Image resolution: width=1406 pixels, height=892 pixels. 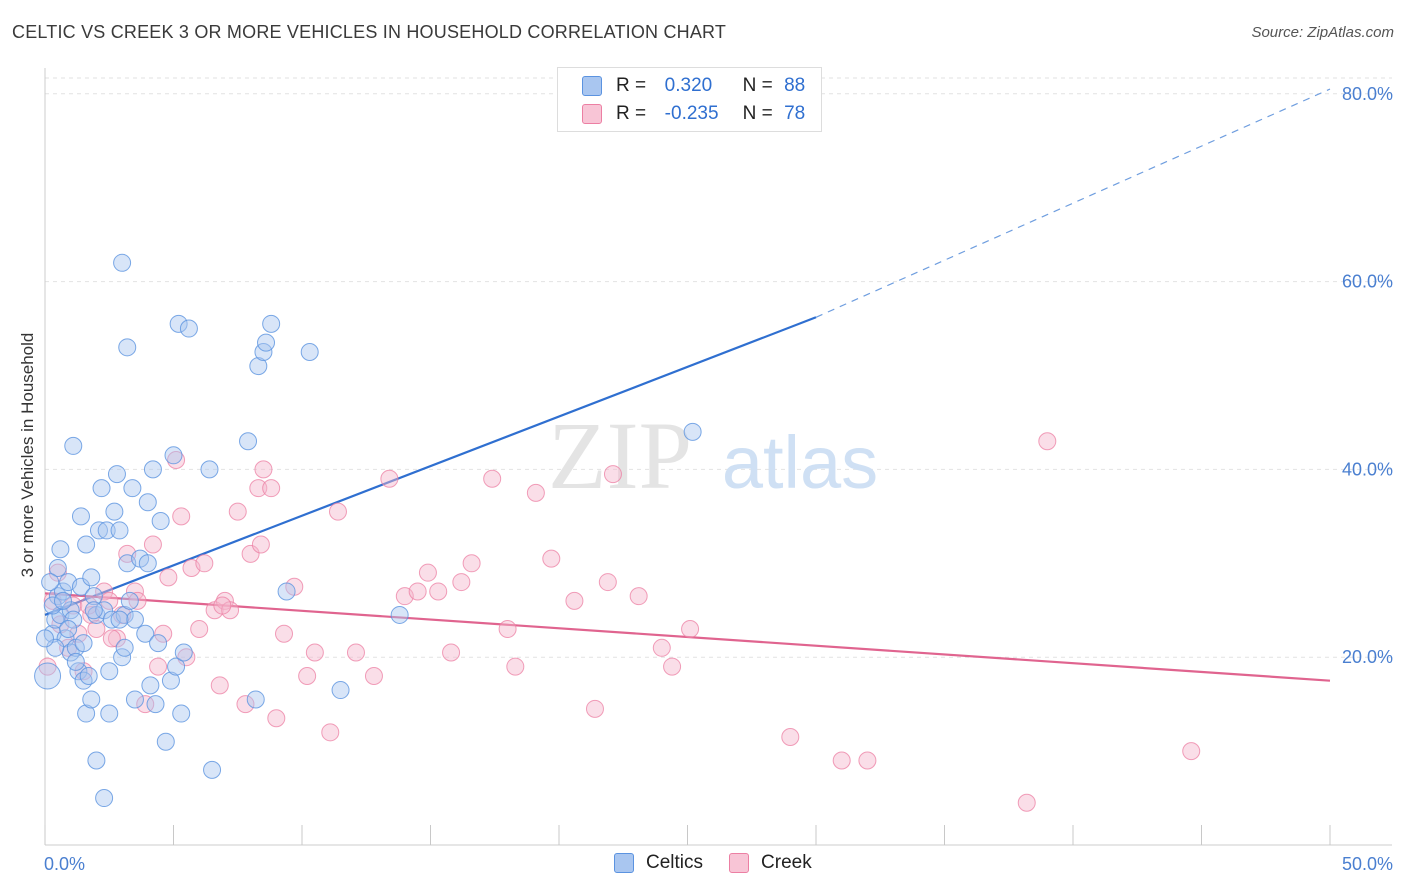 What do you see at coordinates (795, 85) in the screenshot?
I see `celtics-n-value: 88` at bounding box center [795, 85].